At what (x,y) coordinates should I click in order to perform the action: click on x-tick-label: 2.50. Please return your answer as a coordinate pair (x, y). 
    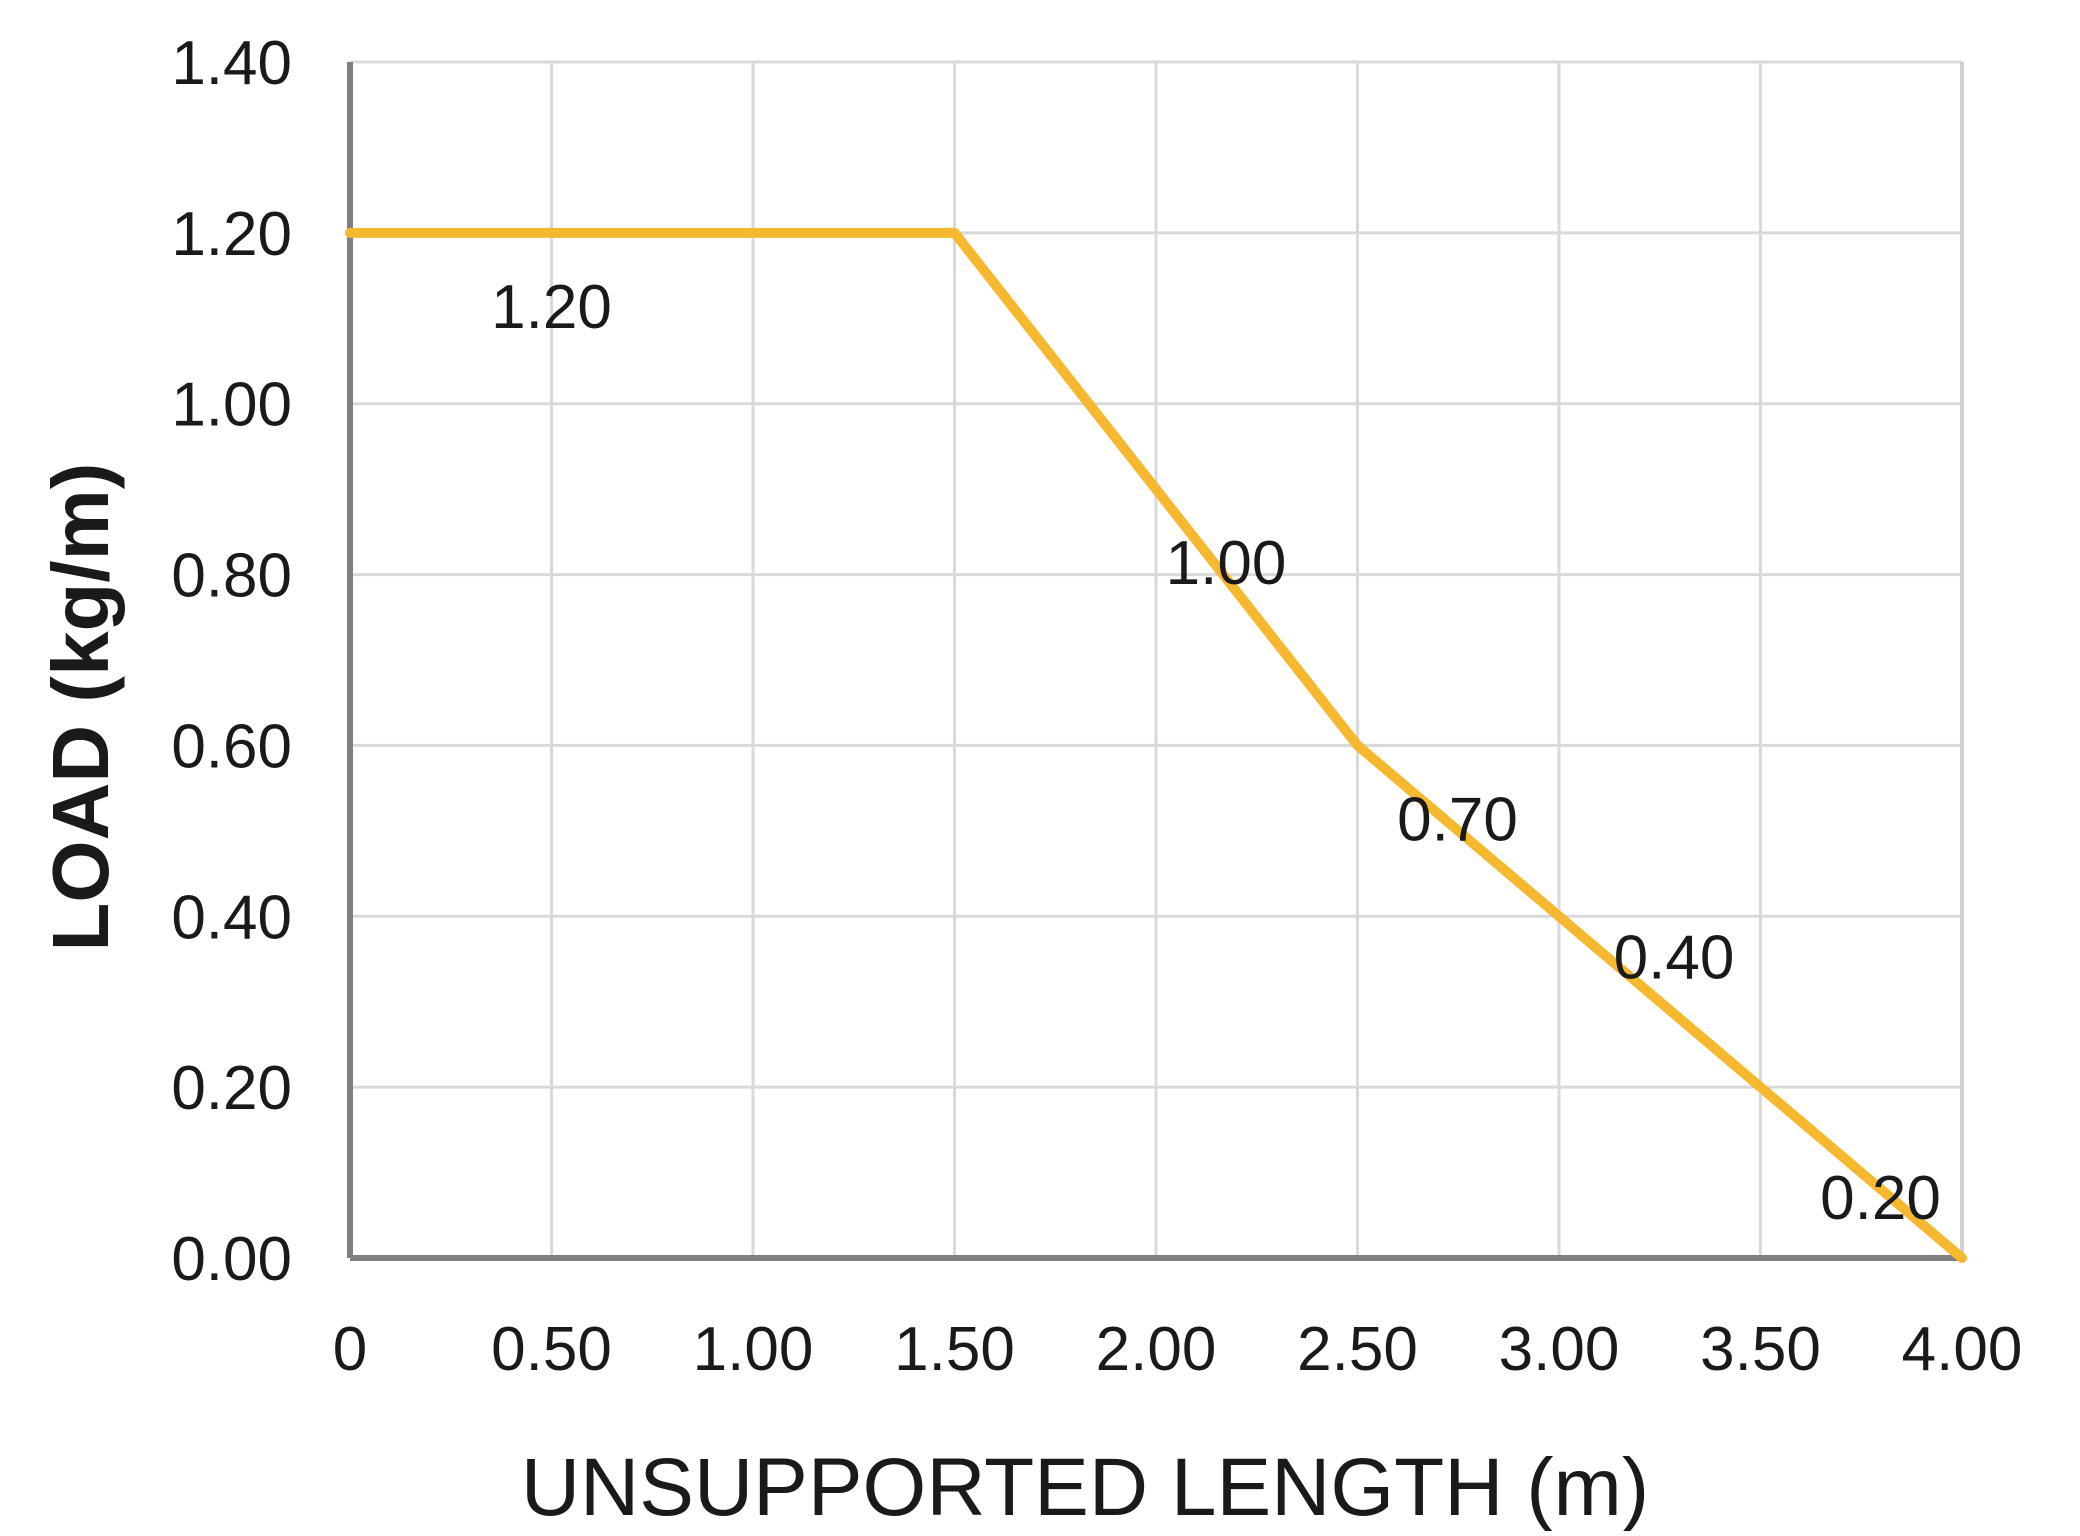
    Looking at the image, I should click on (1357, 1349).